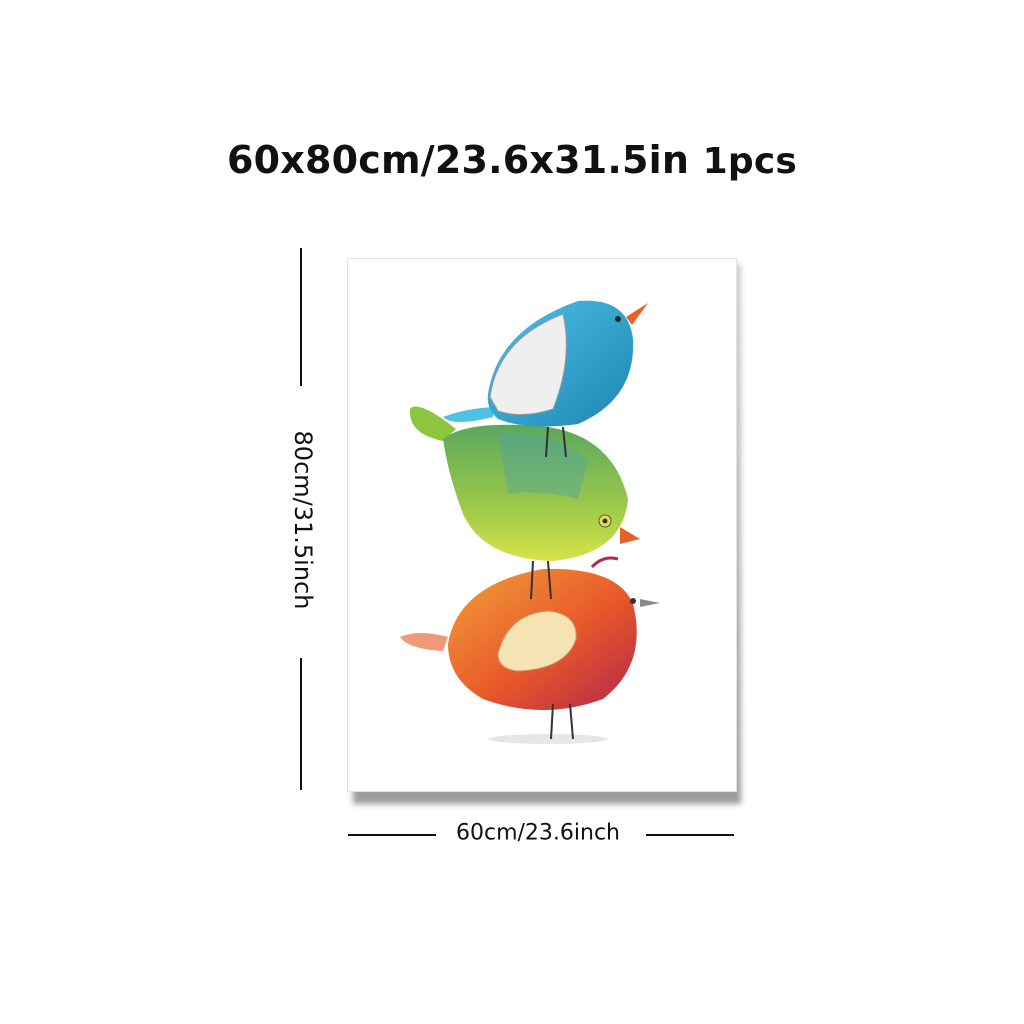 The height and width of the screenshot is (1024, 1024). I want to click on top-bird, so click(545, 379).